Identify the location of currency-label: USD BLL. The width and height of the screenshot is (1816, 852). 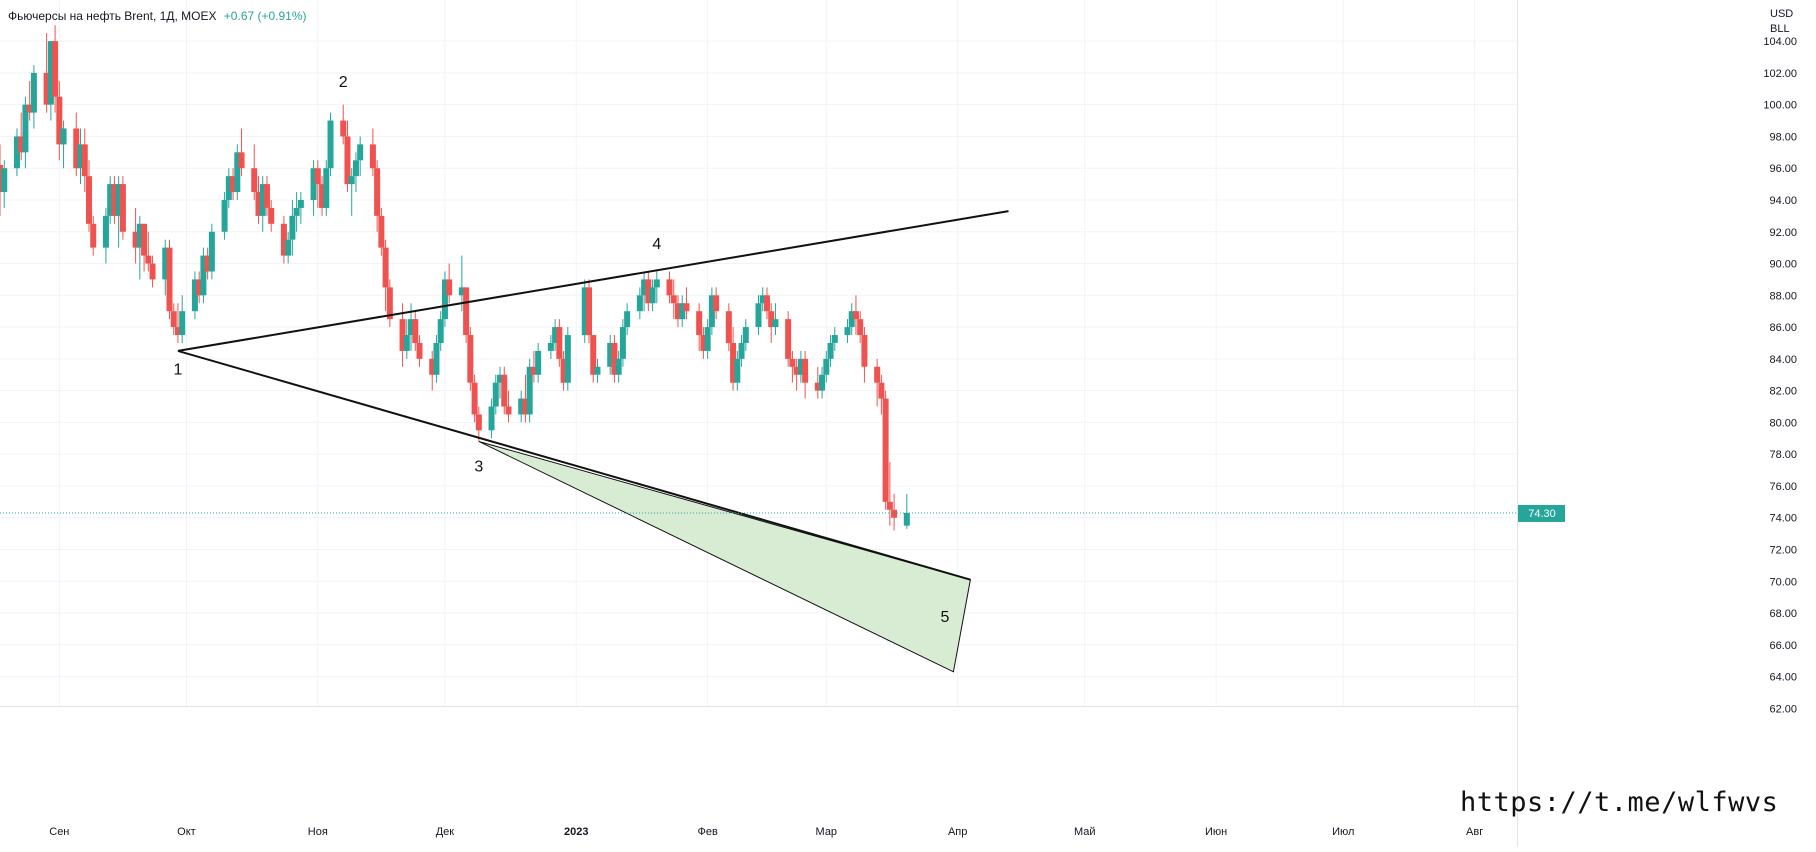
(1781, 22).